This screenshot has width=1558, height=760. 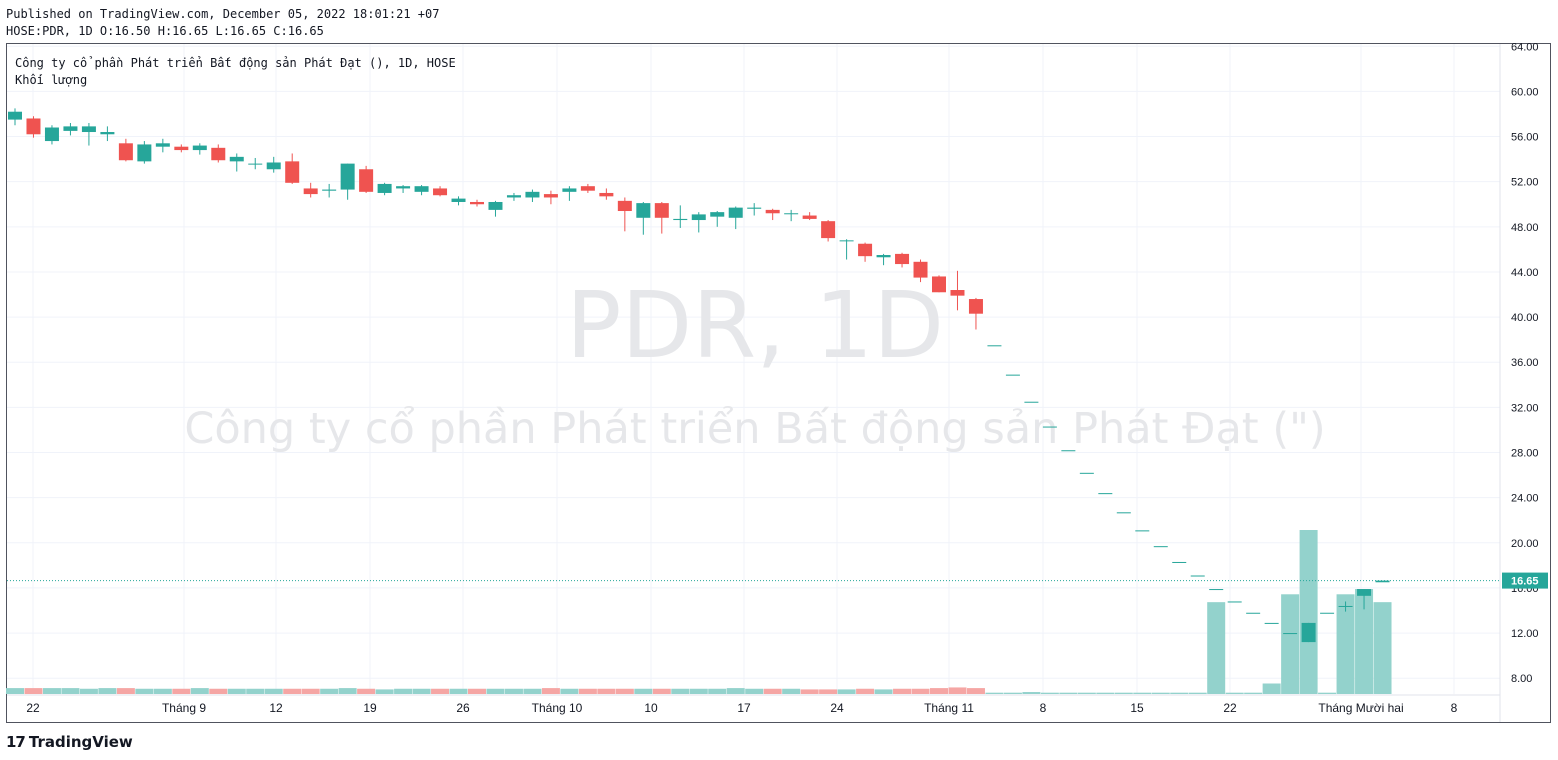 What do you see at coordinates (744, 708) in the screenshot?
I see `time-tick-label: 17` at bounding box center [744, 708].